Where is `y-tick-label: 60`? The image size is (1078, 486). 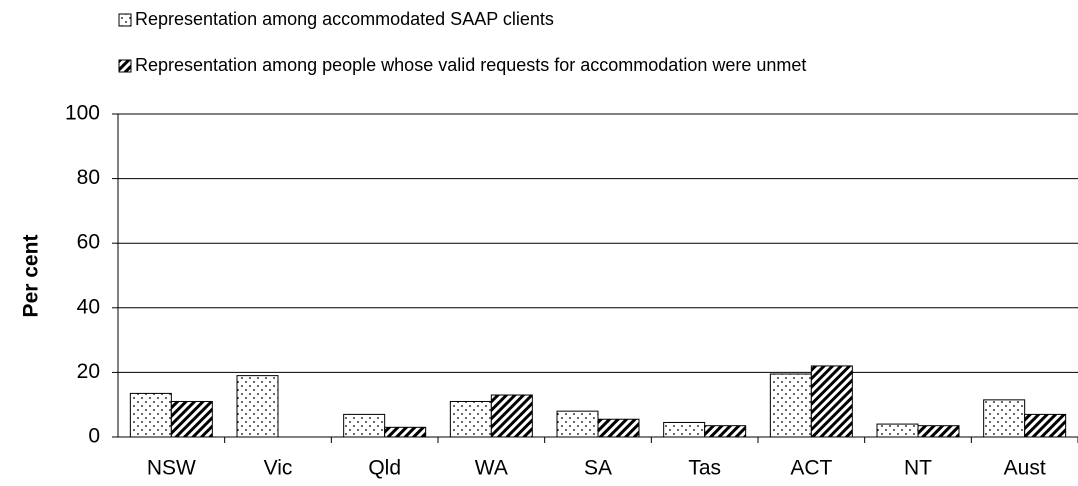 y-tick-label: 60 is located at coordinates (88, 242).